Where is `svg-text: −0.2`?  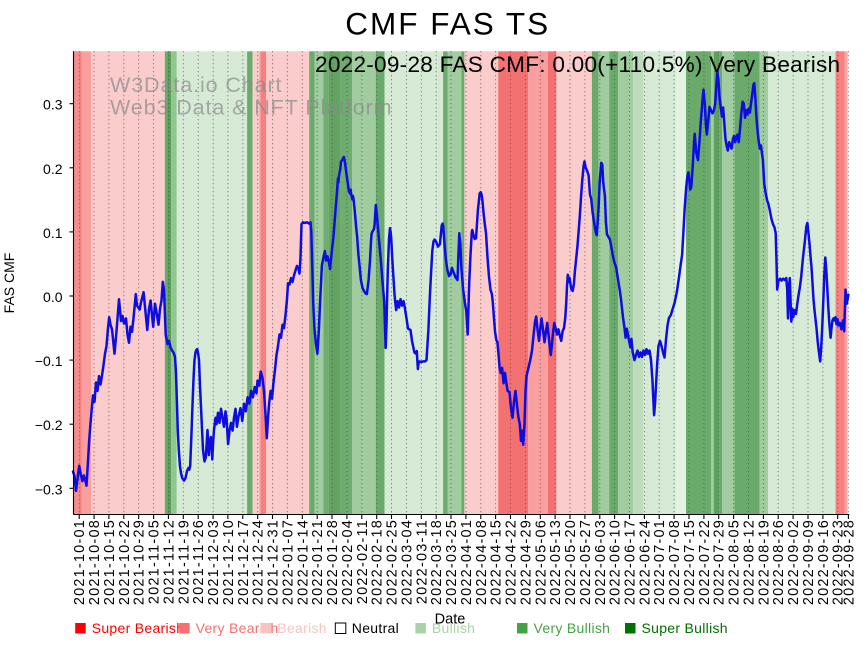 svg-text: −0.2 is located at coordinates (49, 425).